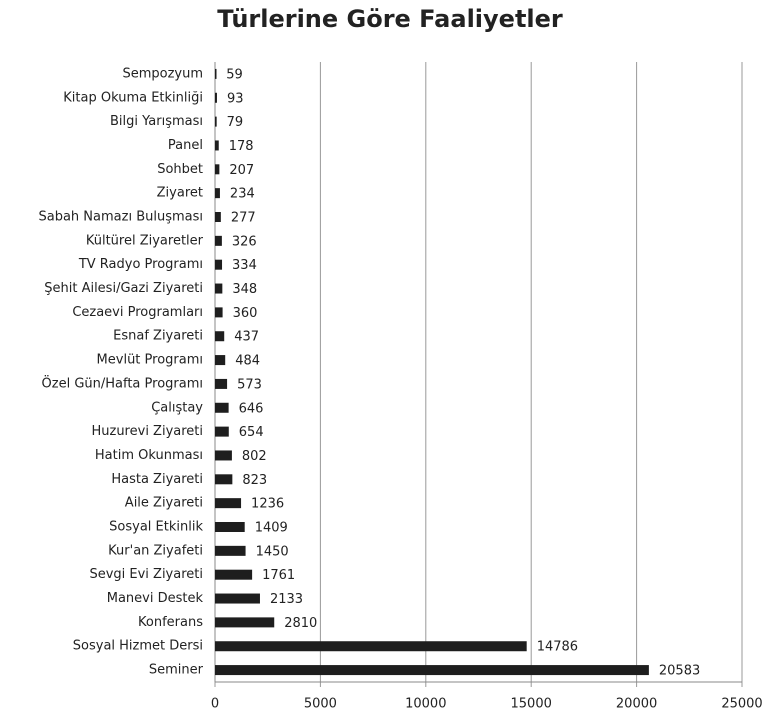 The height and width of the screenshot is (716, 774). Describe the element at coordinates (156, 121) in the screenshot. I see `y-tick-label: Bilgi Yarışması` at that location.